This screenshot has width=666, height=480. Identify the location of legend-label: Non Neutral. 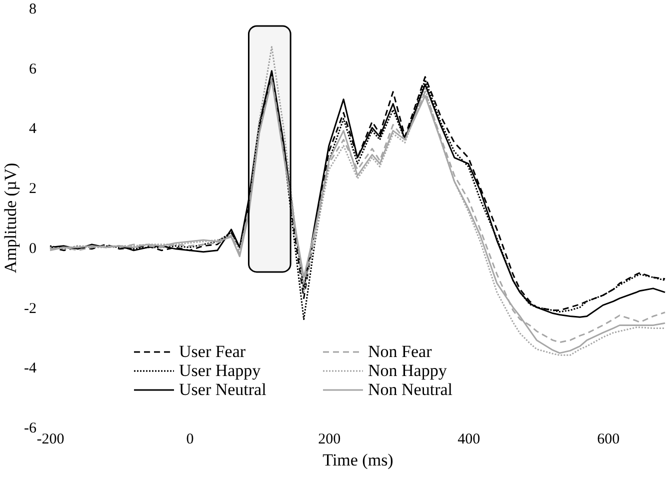
(410, 389).